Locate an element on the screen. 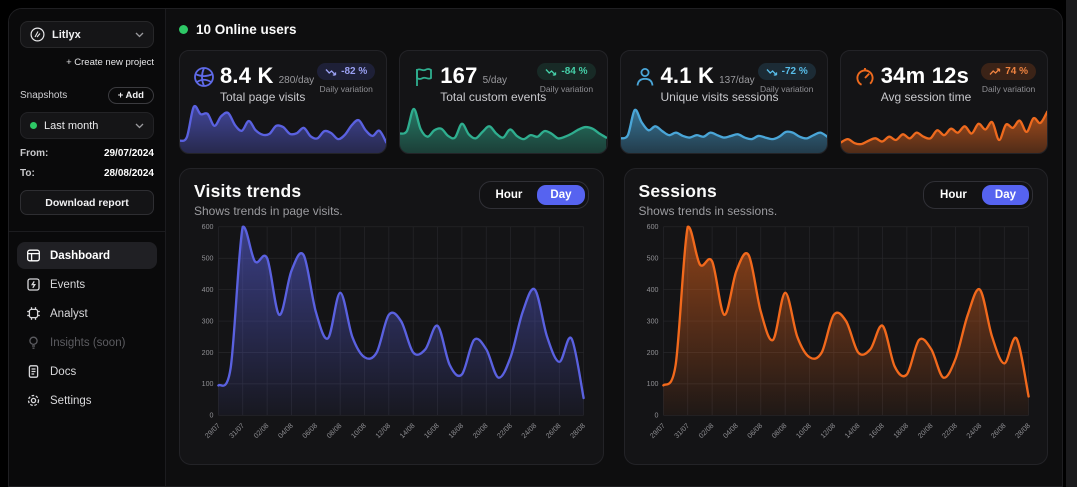 The image size is (1077, 487). events-icon is located at coordinates (33, 284).